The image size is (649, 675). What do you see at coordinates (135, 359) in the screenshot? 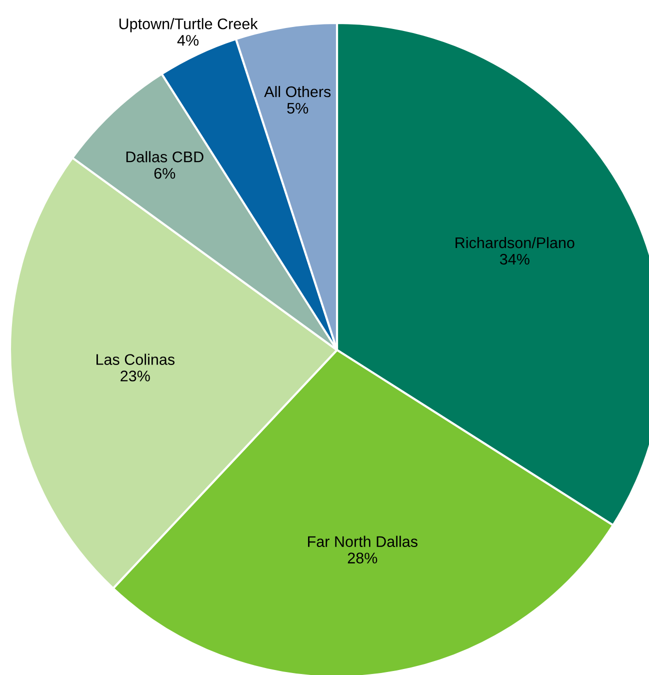
I see `slice-label: Las Colinas` at bounding box center [135, 359].